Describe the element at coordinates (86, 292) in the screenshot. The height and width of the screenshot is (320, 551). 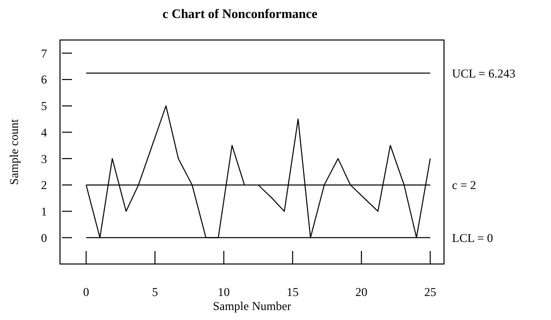
I see `x-tick-label: 0` at that location.